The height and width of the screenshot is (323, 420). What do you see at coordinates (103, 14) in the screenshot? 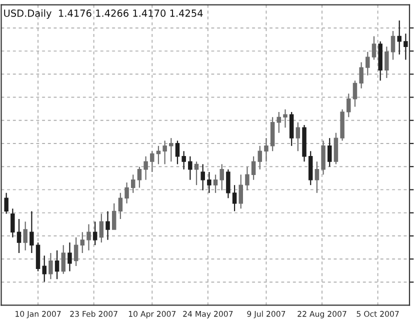
I see `chart-title: USD.Daily 1.4176 1.4266 1.4170 1.4254` at bounding box center [103, 14].